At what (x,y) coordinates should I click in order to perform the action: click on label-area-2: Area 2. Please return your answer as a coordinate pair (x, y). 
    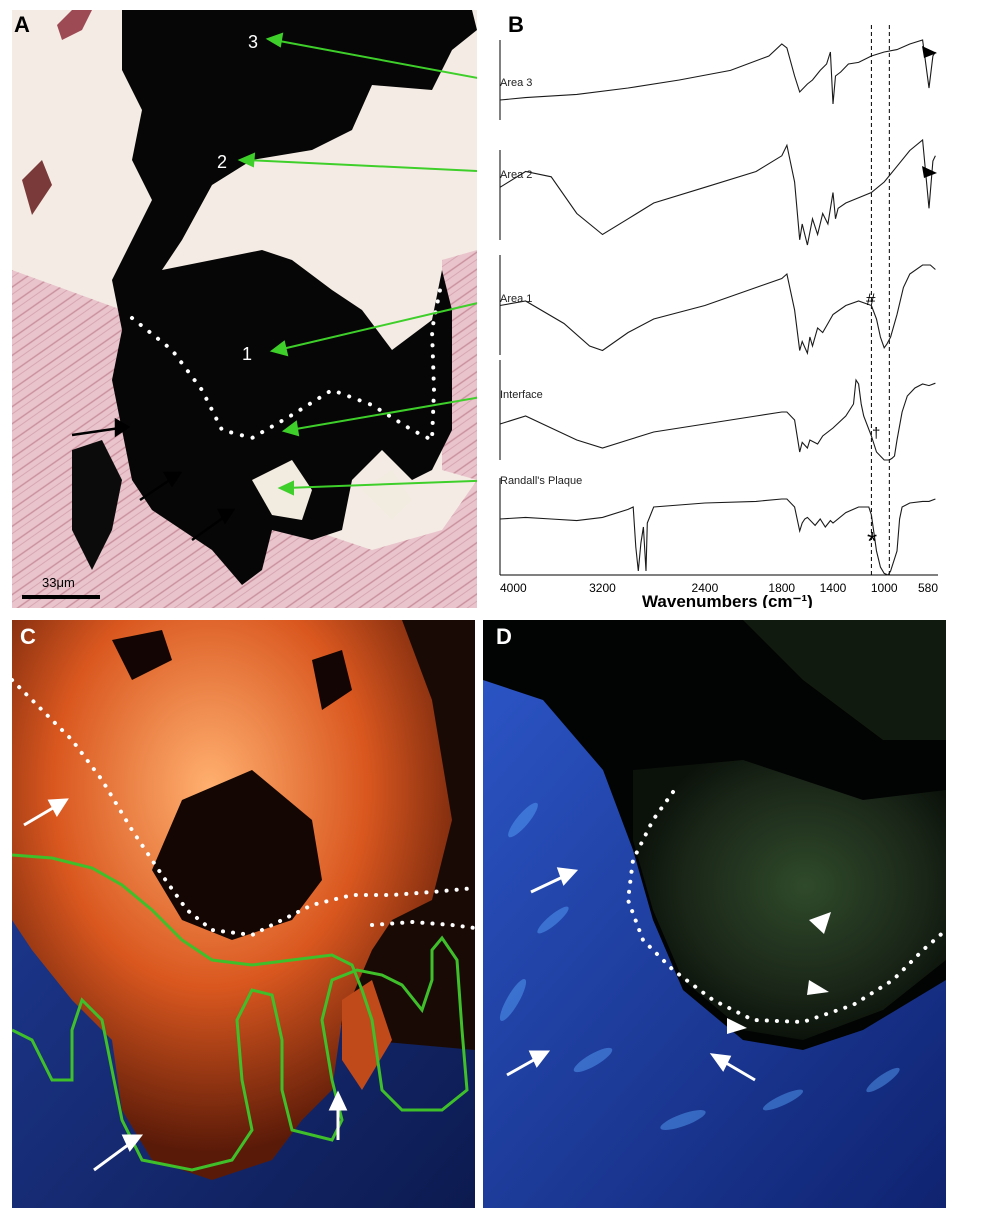
    Looking at the image, I should click on (516, 175).